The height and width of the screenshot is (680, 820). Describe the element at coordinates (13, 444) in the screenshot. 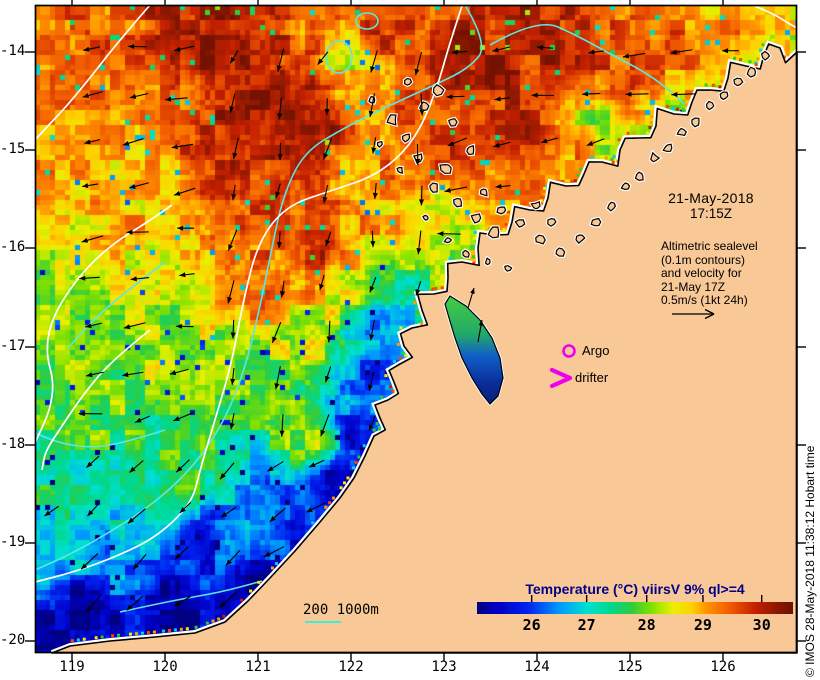

I see `y-tick-label: -18` at that location.